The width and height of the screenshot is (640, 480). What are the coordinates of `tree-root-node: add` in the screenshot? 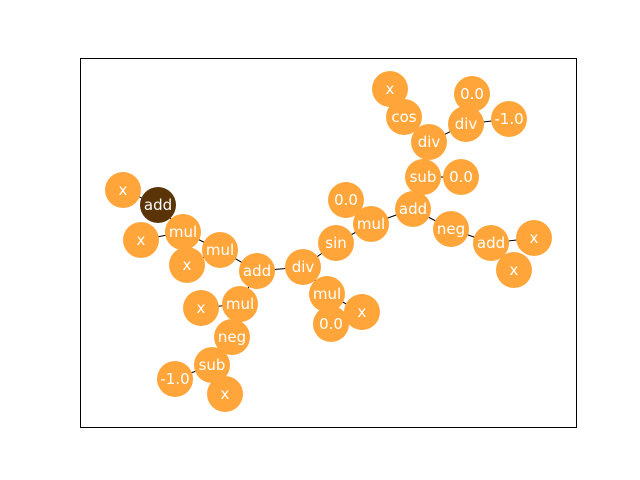 It's located at (158, 205).